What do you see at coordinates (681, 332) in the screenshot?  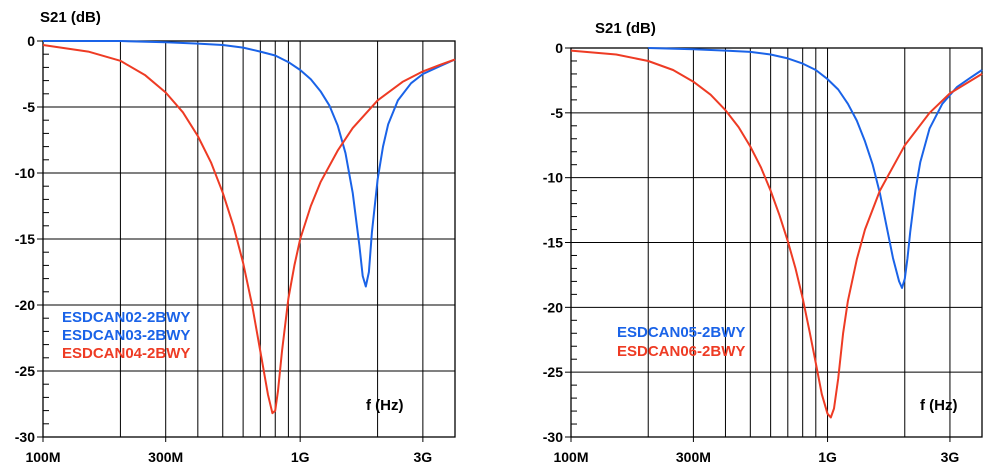 I see `legend-item-1: ESDCAN05-2BWY` at bounding box center [681, 332].